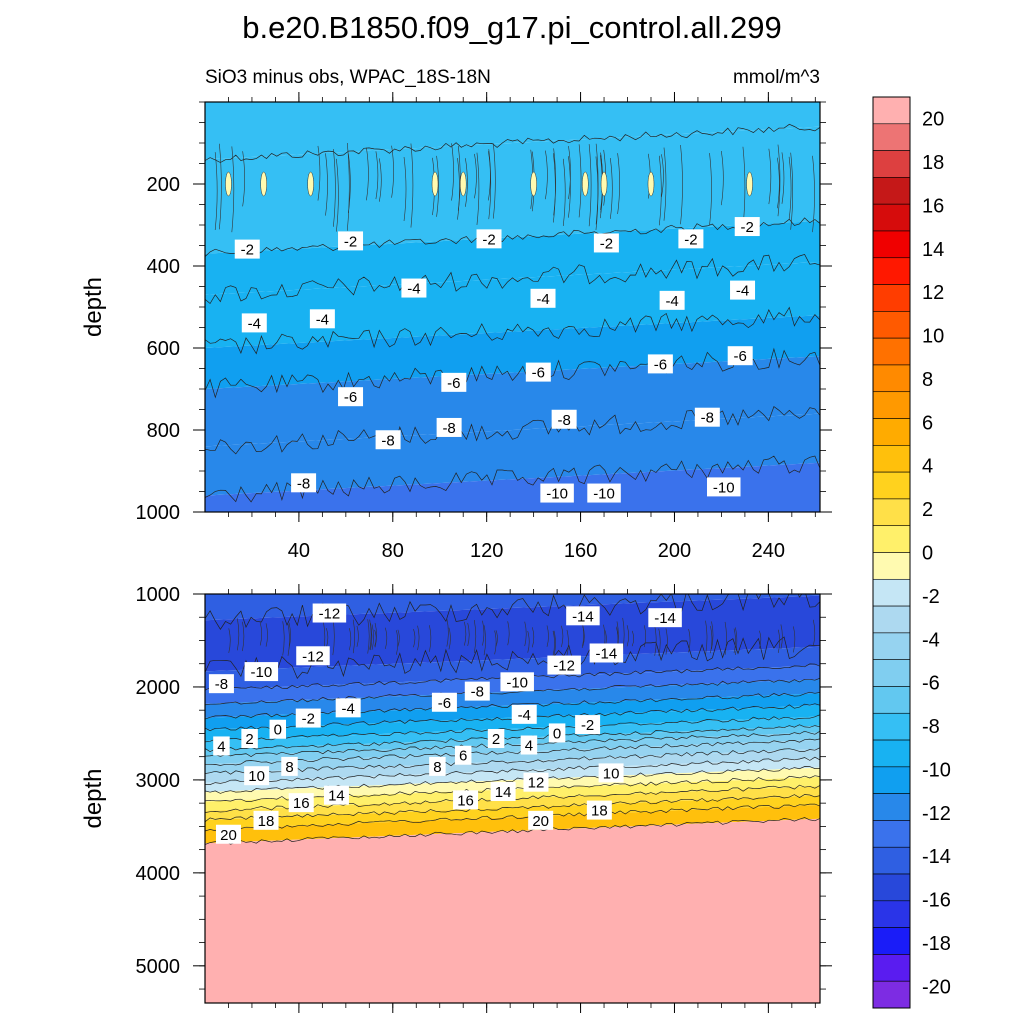  Describe the element at coordinates (768, 551) in the screenshot. I see `x-tick-label: 240` at that location.